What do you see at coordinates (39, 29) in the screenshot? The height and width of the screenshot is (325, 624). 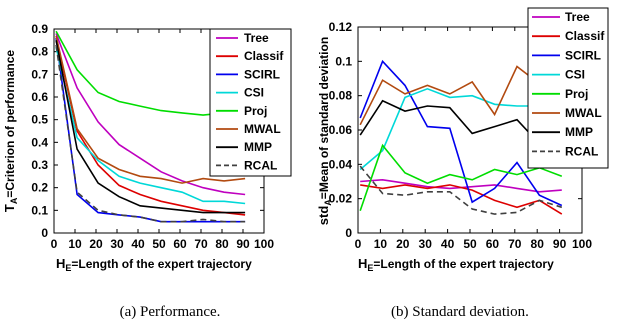 I see `y-tick-label: 0.9` at bounding box center [39, 29].